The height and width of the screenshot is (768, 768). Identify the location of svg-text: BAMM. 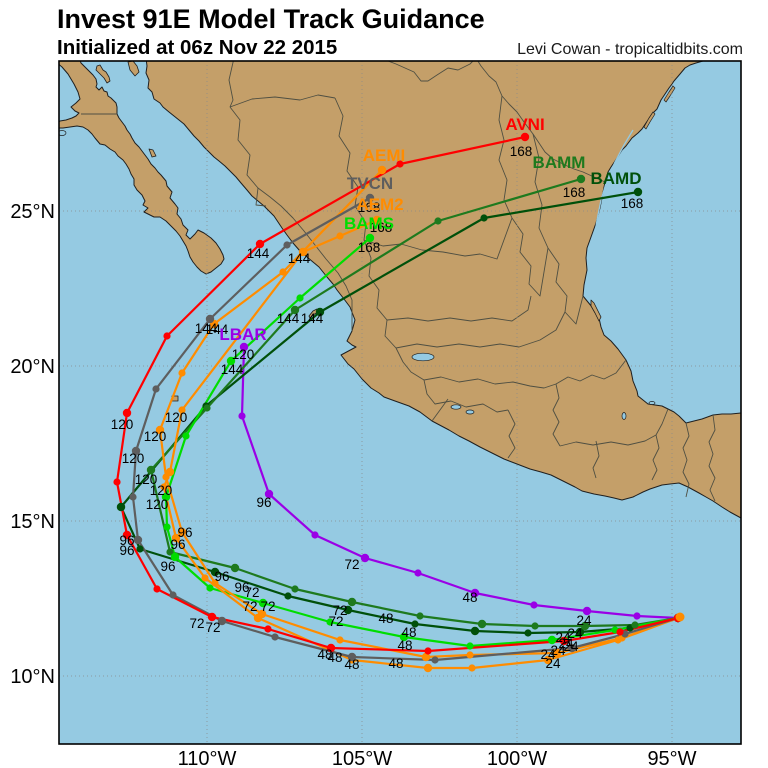
(559, 162).